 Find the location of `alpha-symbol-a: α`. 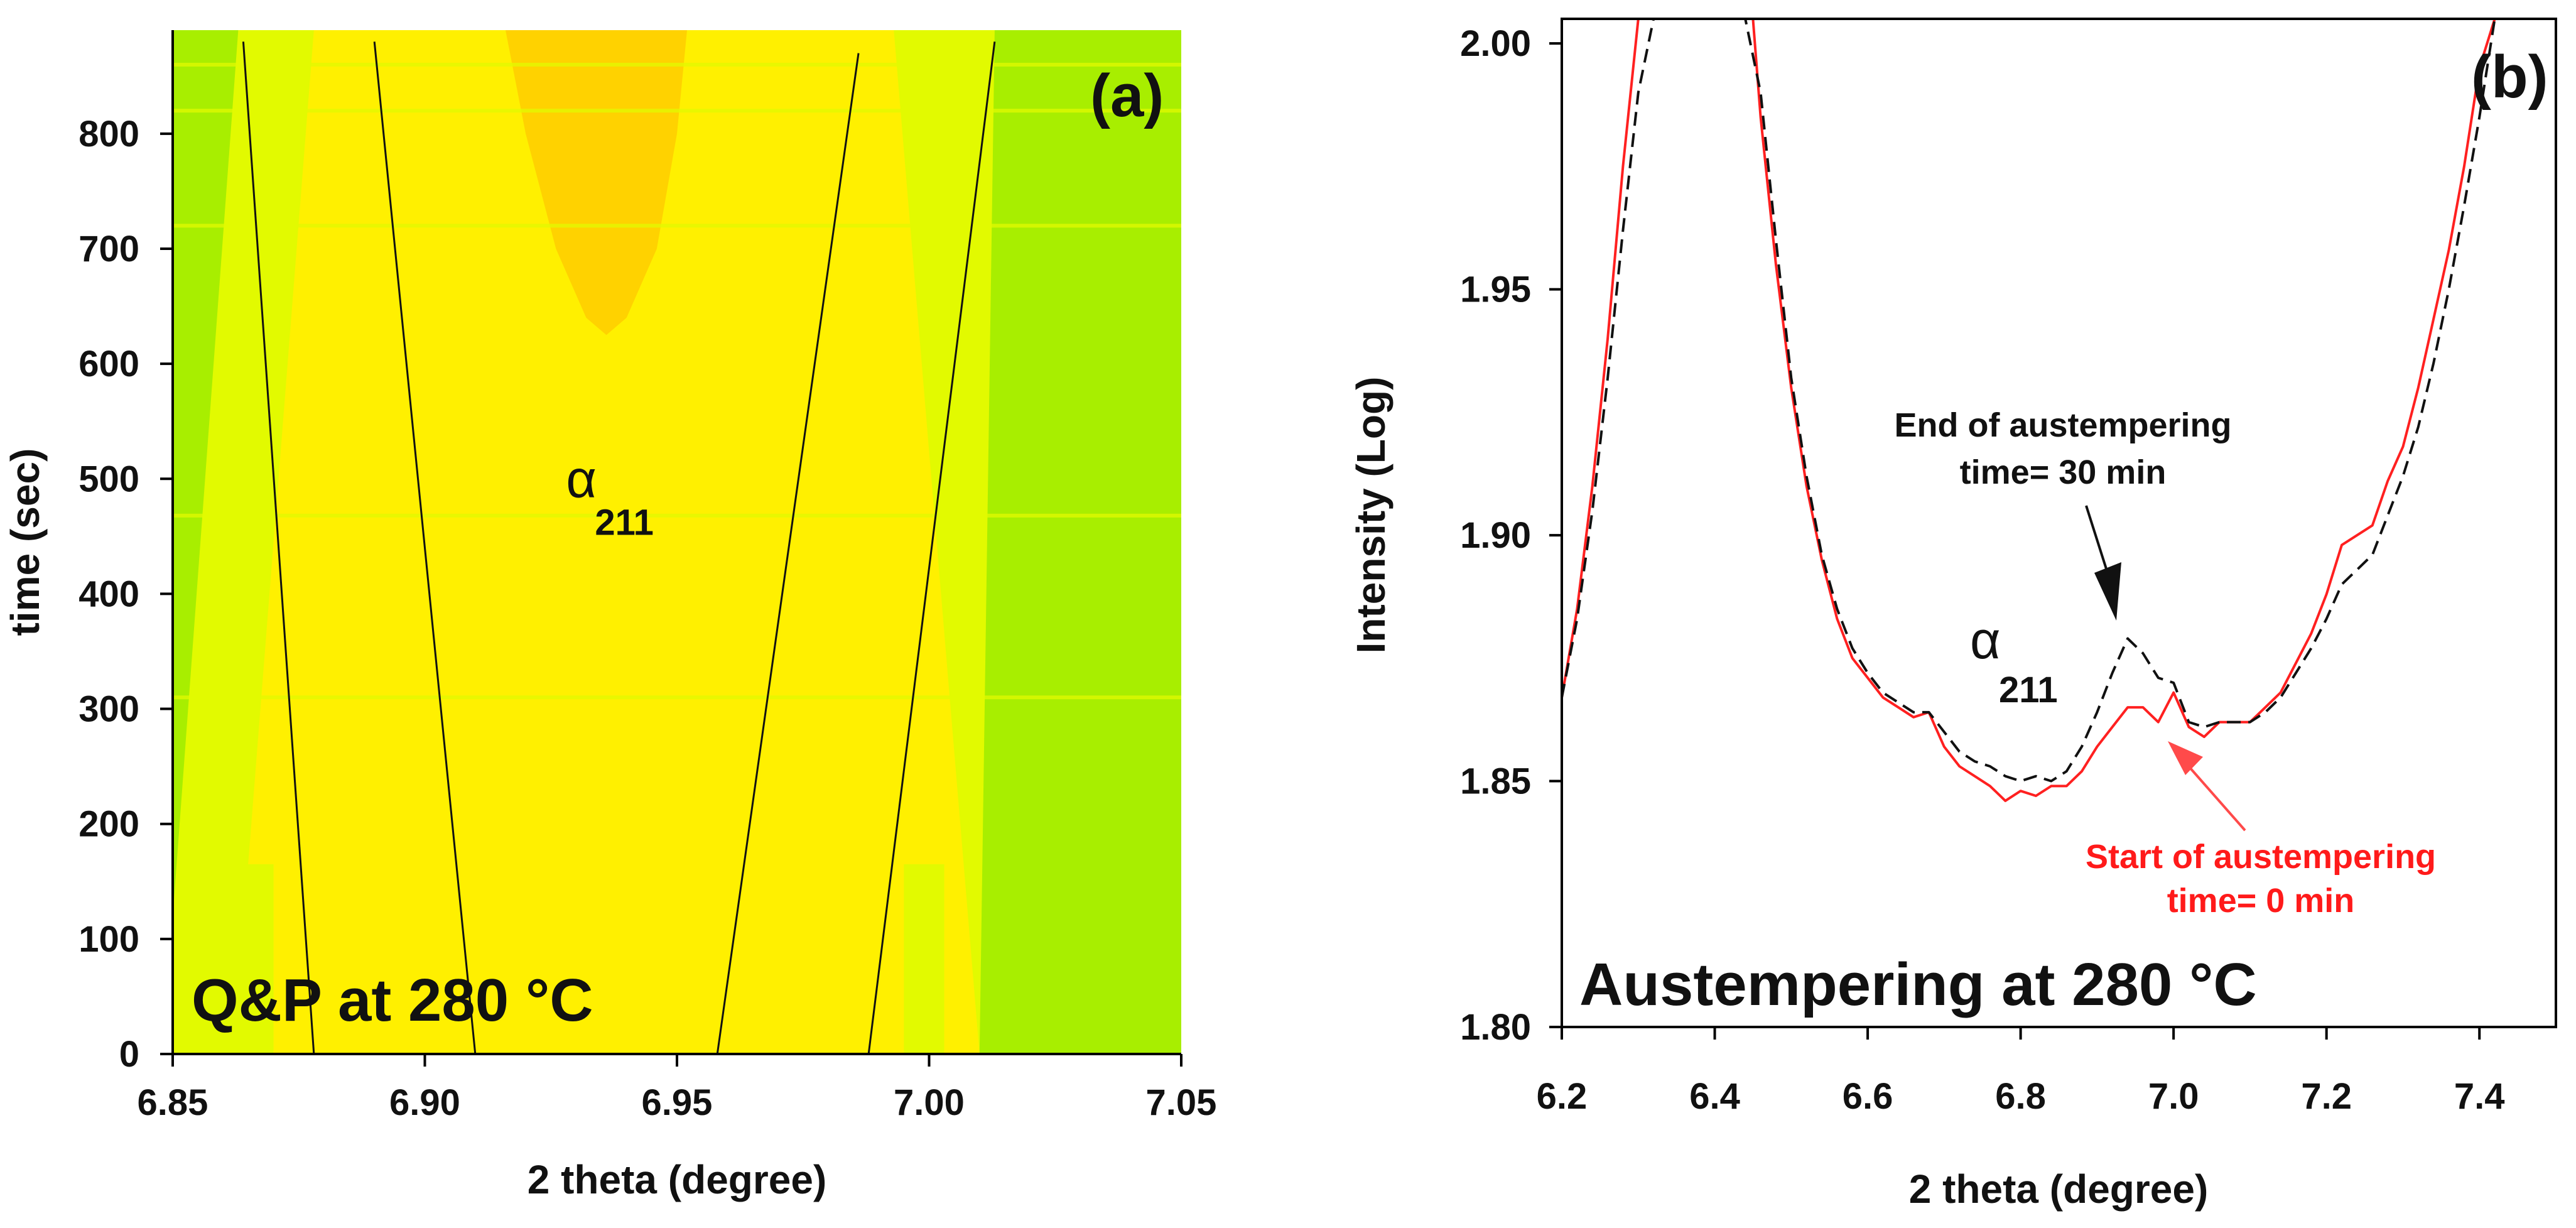

alpha-symbol-a: α is located at coordinates (581, 478).